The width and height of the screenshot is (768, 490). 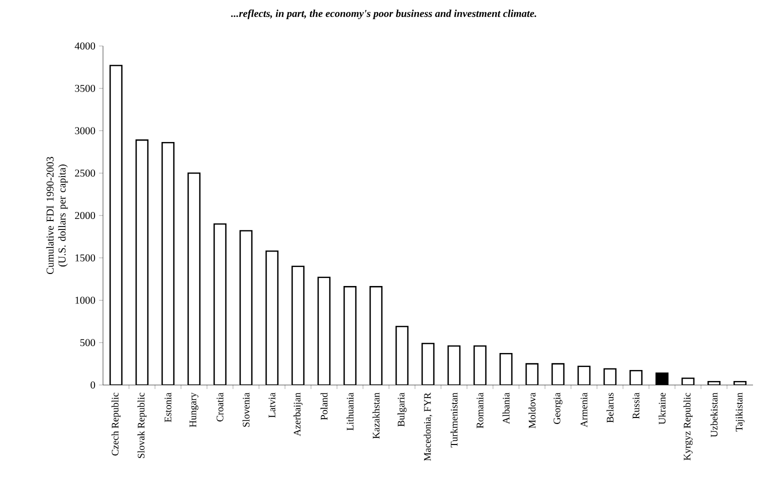 I want to click on x-tick-label: Azerbaijan, so click(x=298, y=414).